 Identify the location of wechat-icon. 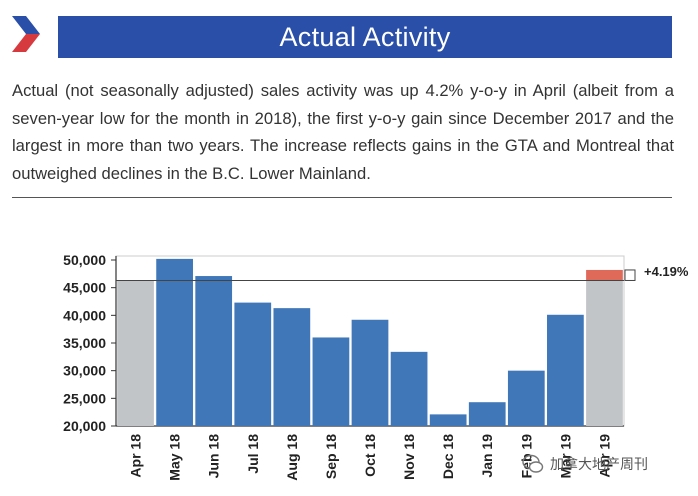
(533, 463).